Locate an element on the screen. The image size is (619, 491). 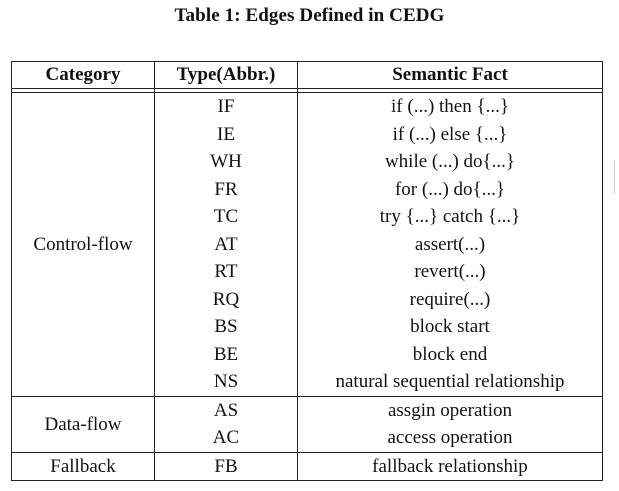
table-row: RQ require(...) is located at coordinates (307, 299).